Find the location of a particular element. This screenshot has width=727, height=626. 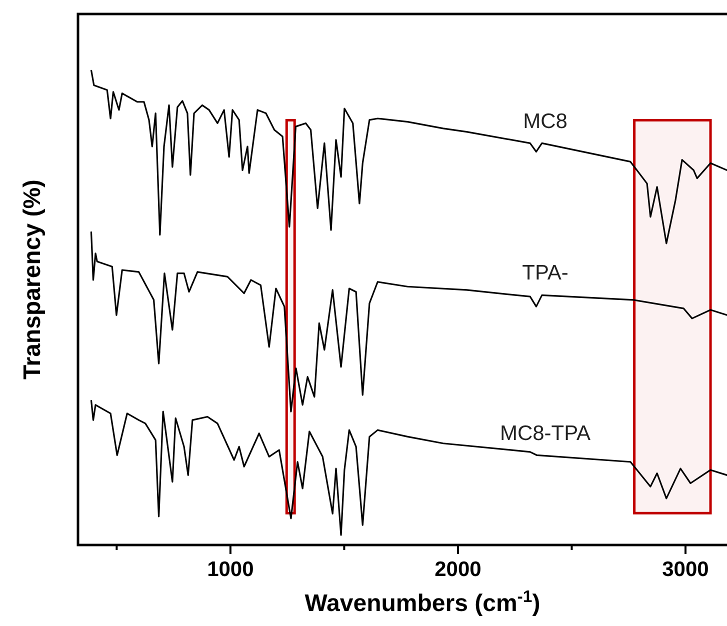

series-label: TPA- is located at coordinates (545, 272).